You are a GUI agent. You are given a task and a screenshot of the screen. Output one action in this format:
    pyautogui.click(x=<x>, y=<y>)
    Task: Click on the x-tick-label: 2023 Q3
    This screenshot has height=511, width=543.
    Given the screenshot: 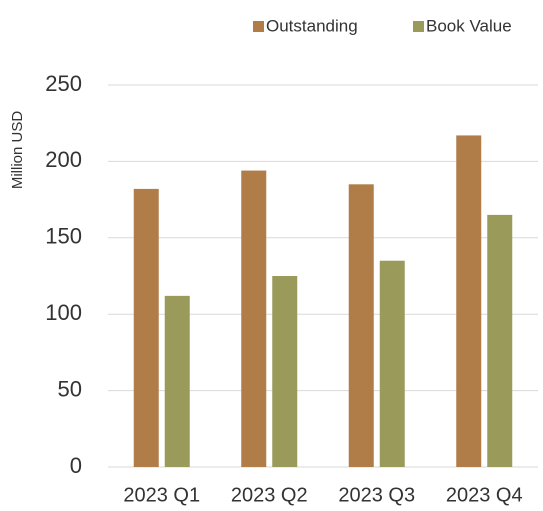 What is the action you would take?
    pyautogui.click(x=376, y=495)
    